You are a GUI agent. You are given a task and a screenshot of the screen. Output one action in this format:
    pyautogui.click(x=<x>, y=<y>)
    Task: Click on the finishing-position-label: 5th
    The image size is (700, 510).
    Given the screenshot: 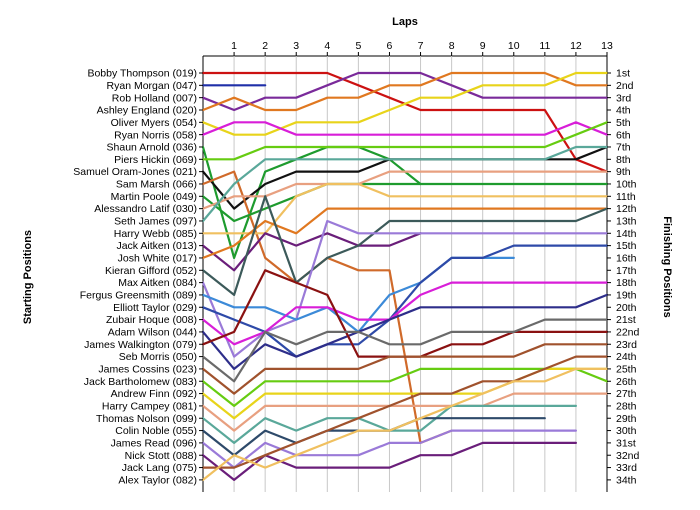 What is the action you would take?
    pyautogui.click(x=623, y=123)
    